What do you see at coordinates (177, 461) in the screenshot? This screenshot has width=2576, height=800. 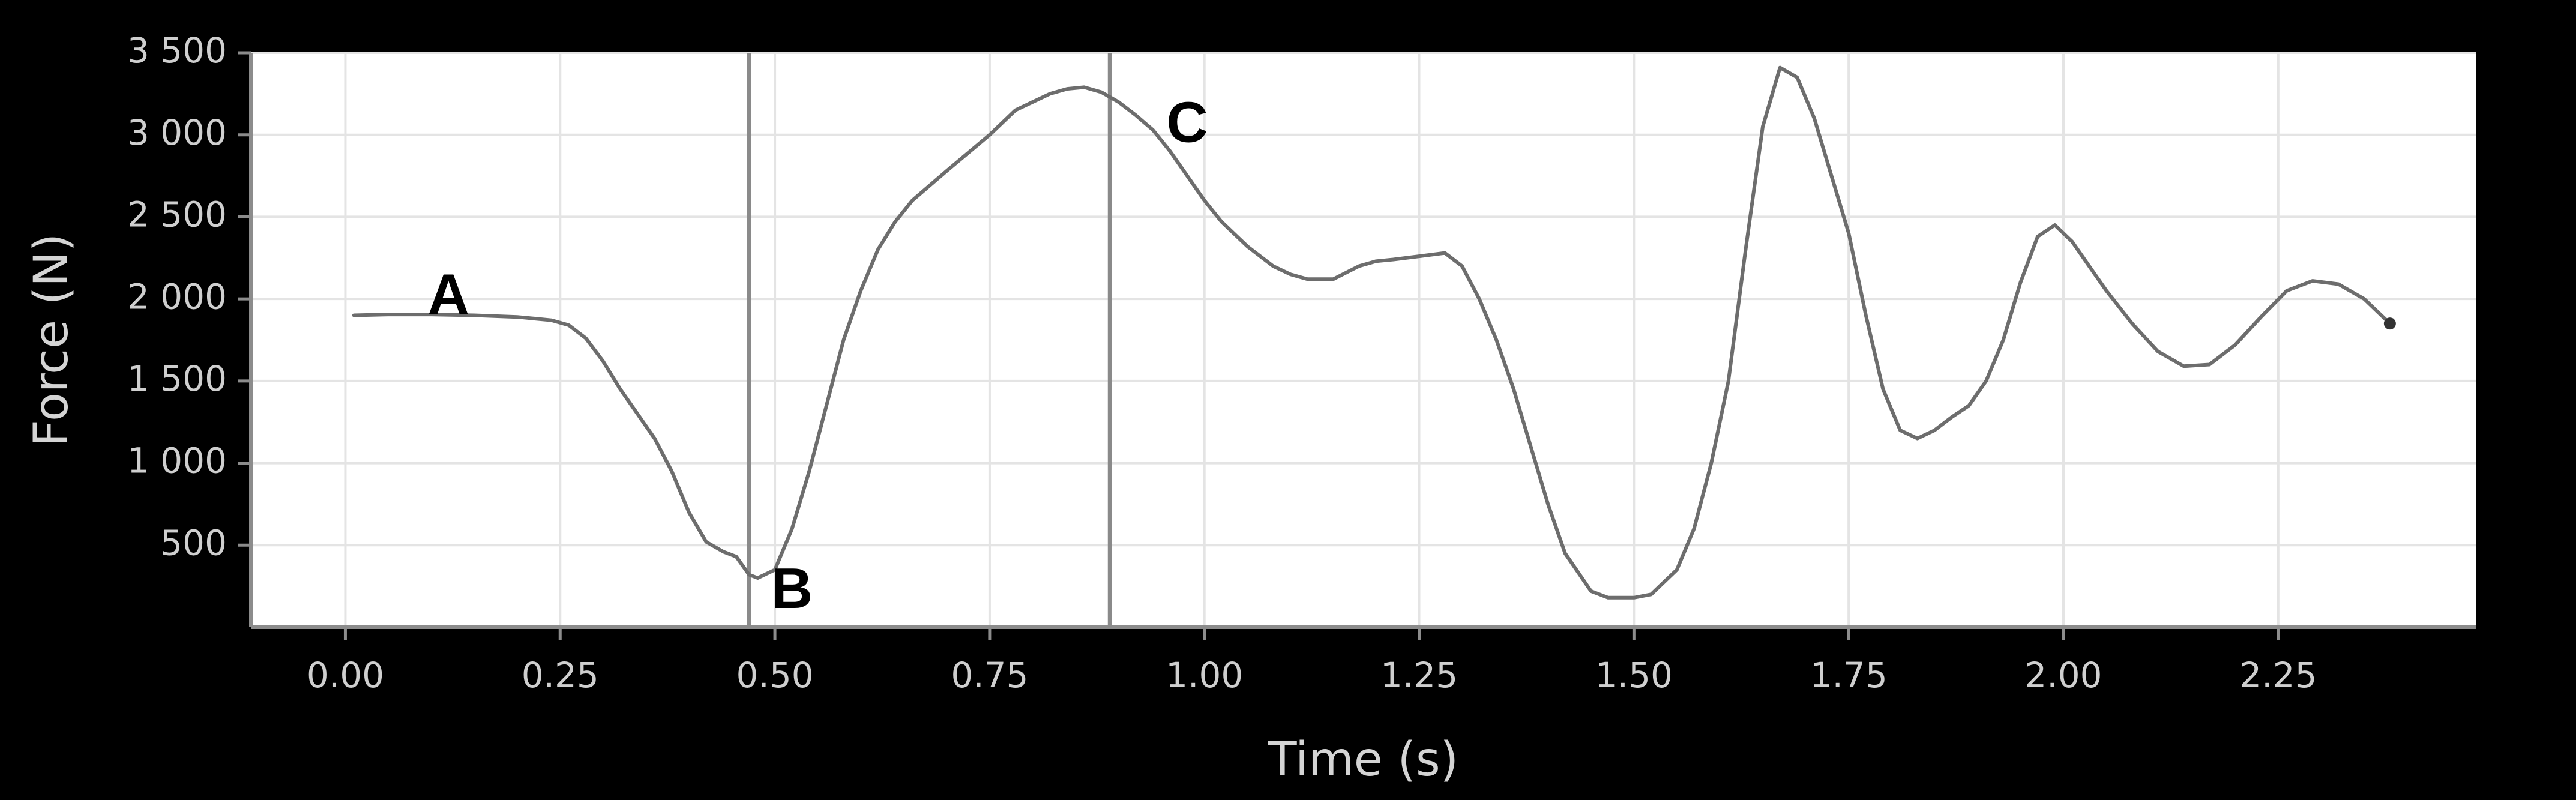 I see `y-tick-label: 1 000` at bounding box center [177, 461].